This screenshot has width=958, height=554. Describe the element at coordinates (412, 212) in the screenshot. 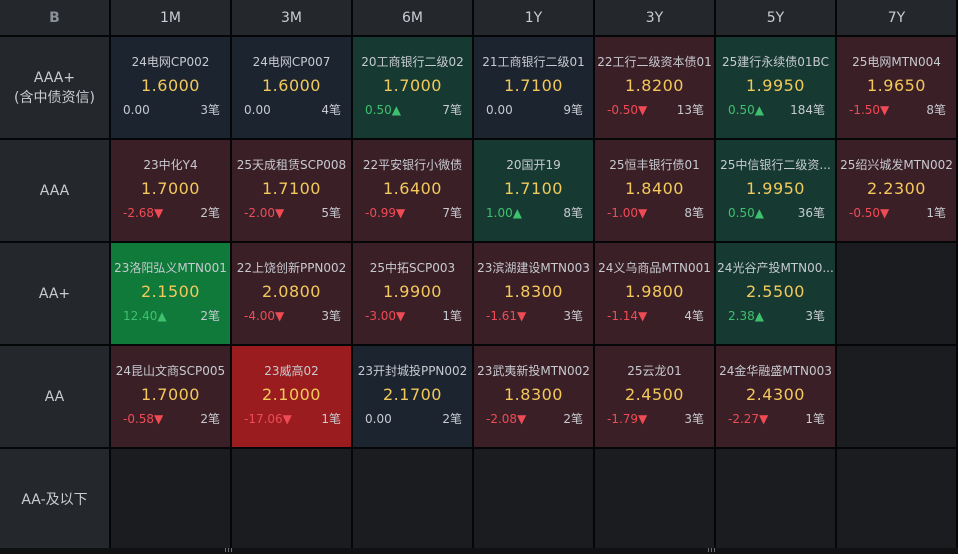

I see `bond-stats: -0.99▼ 7笔` at that location.